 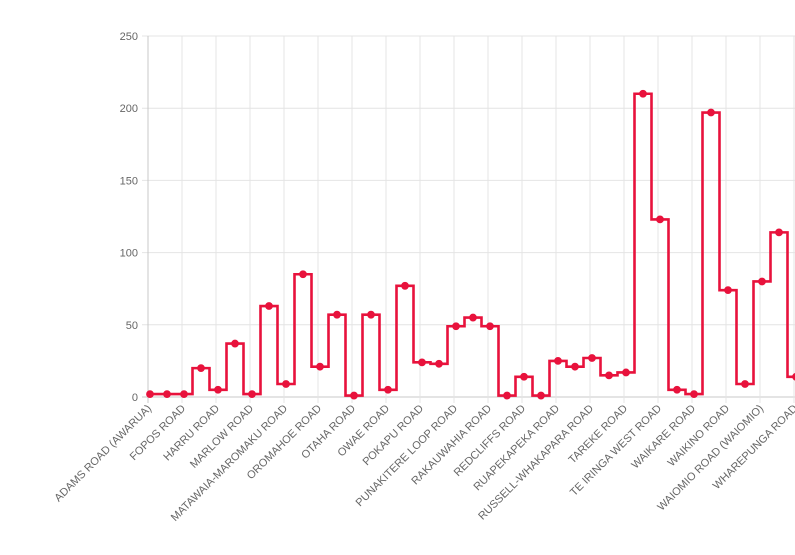 I want to click on x-tick-label: POKAPU ROAD, so click(x=394, y=436).